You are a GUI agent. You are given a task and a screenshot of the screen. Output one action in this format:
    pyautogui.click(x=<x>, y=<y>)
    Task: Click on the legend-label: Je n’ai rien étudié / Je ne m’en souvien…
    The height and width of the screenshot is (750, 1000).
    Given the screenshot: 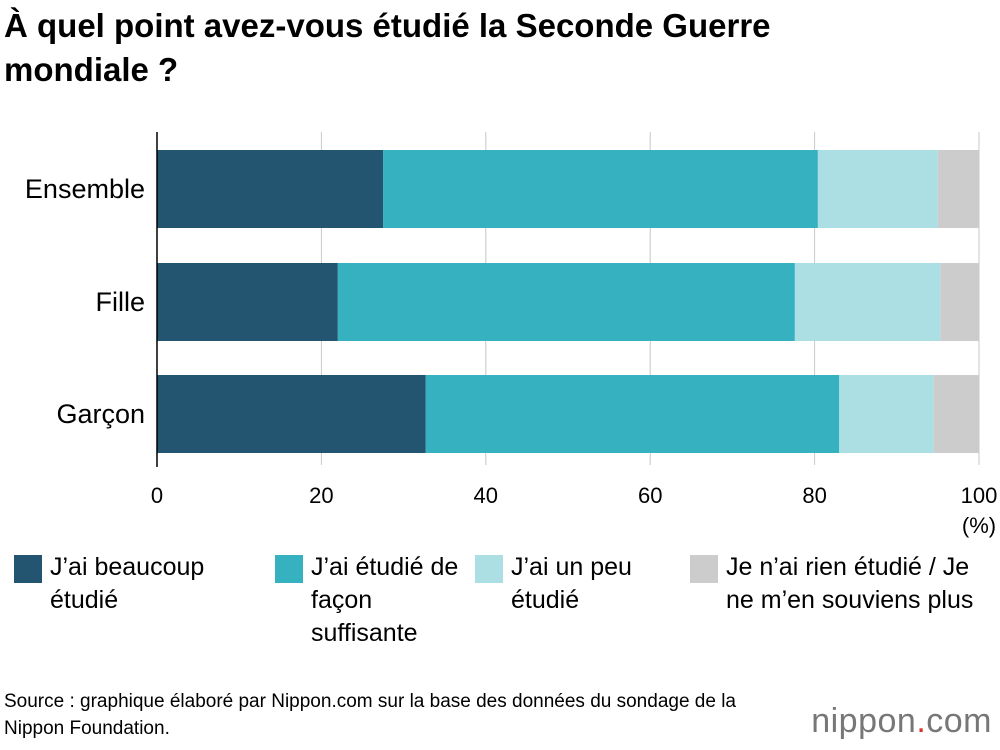 What is the action you would take?
    pyautogui.click(x=850, y=583)
    